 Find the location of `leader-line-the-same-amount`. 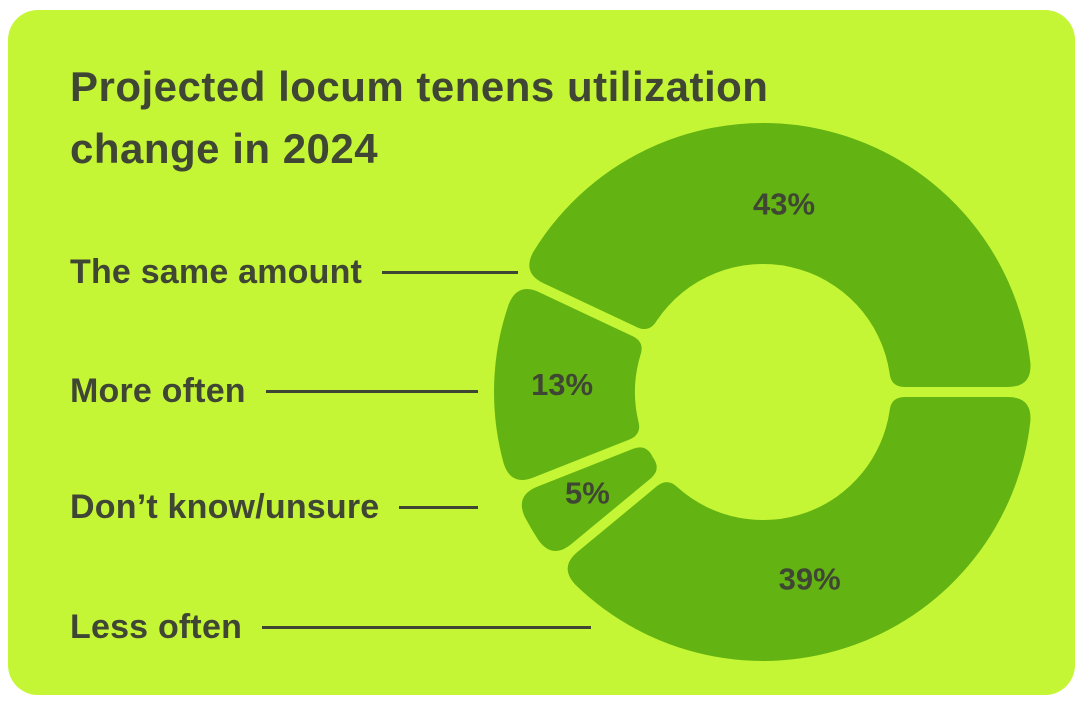

leader-line-the-same-amount is located at coordinates (450, 272).